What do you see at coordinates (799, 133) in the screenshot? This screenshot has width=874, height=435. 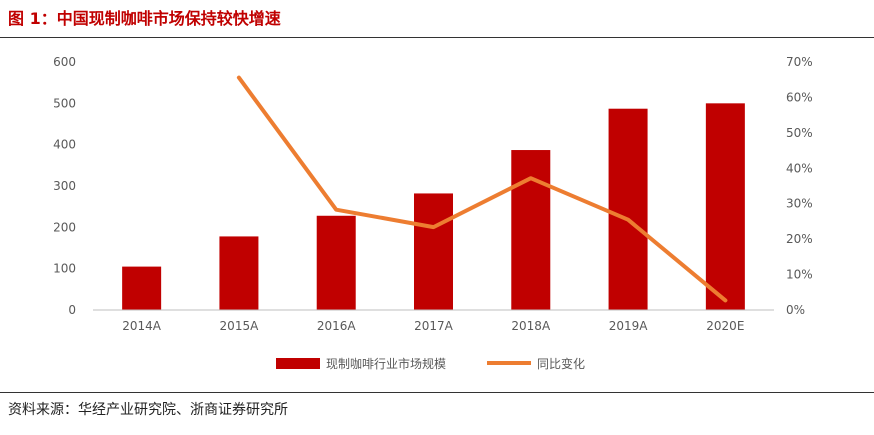 I see `right-axis-tick-label: 50%` at bounding box center [799, 133].